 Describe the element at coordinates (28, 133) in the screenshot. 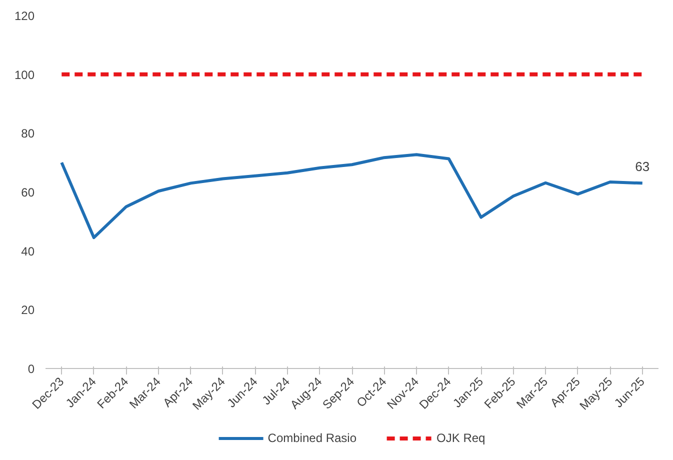

I see `y-tick-label: 80` at that location.